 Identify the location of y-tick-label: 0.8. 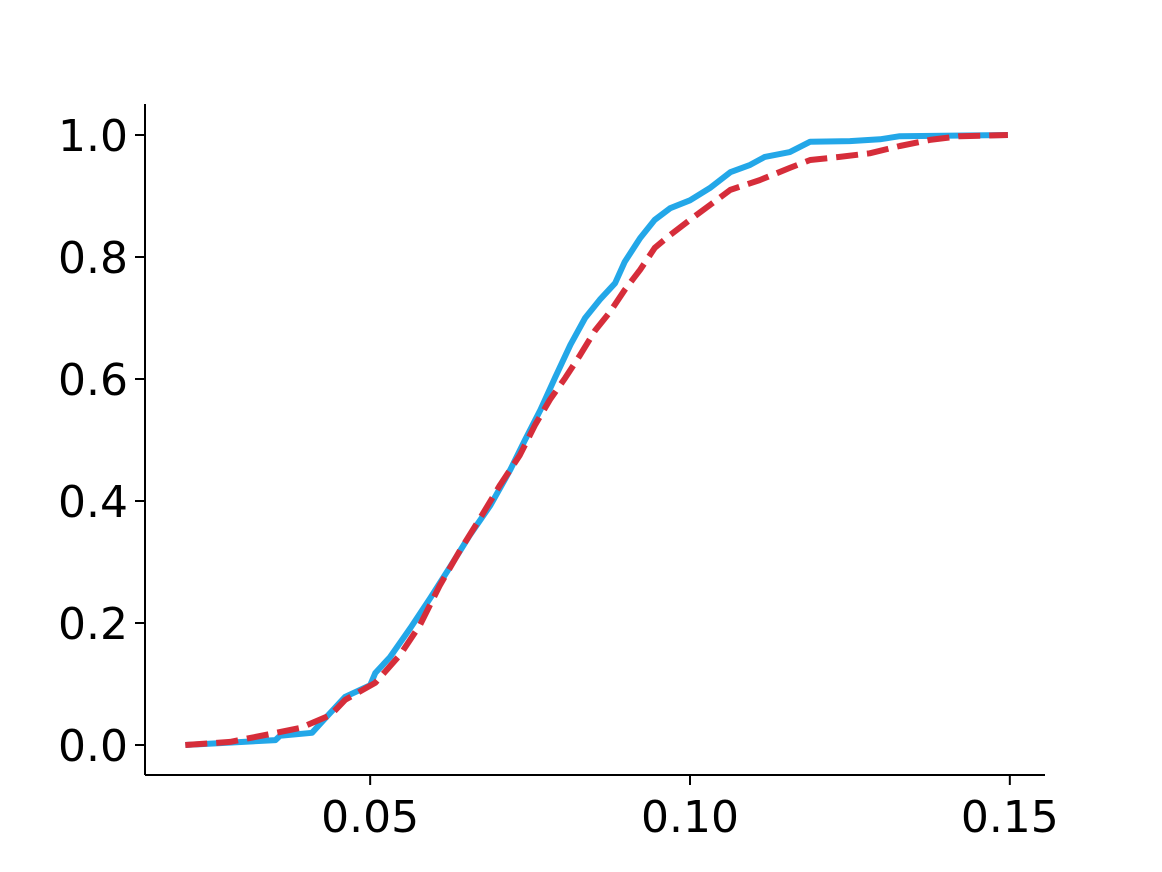
(93, 258).